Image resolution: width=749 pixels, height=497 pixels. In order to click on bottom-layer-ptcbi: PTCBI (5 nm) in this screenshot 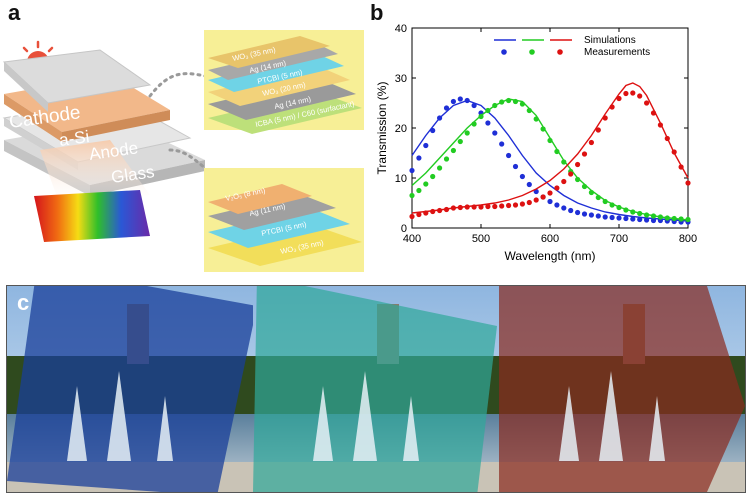, I will do `click(279, 228)`.